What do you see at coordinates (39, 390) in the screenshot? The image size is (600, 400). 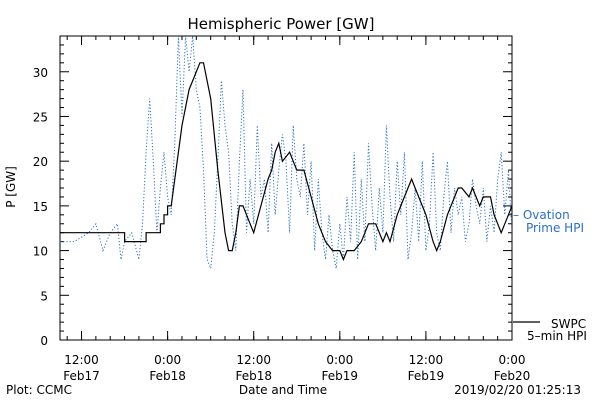 I see `plot-credit: Plot: CCMC` at bounding box center [39, 390].